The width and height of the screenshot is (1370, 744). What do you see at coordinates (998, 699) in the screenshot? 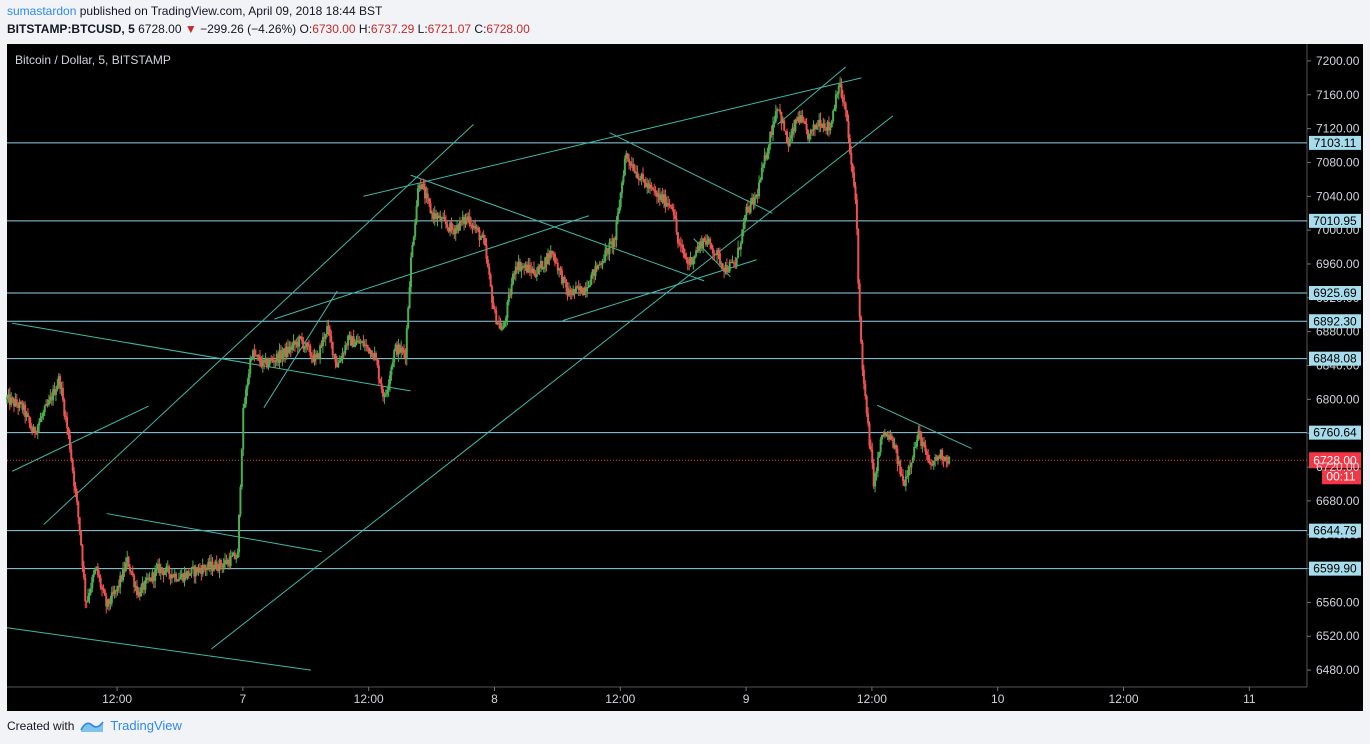
I see `time-tick-label: 10` at bounding box center [998, 699].